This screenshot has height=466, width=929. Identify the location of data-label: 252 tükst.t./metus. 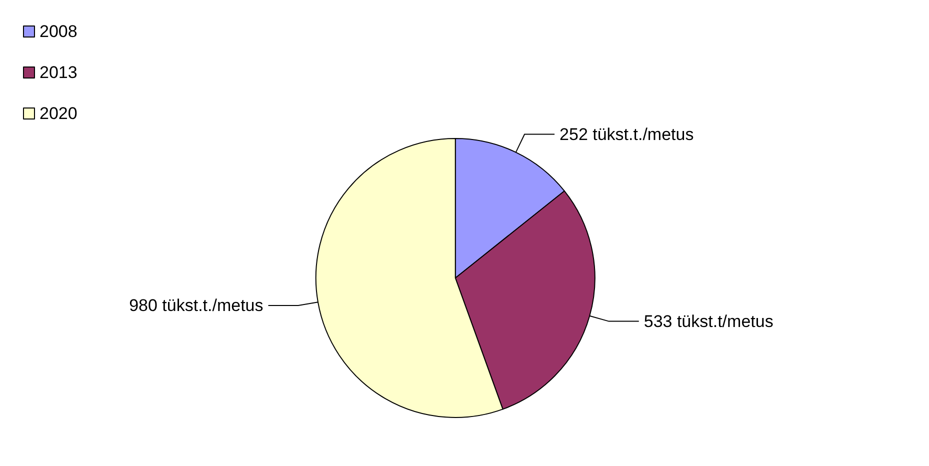
(627, 134).